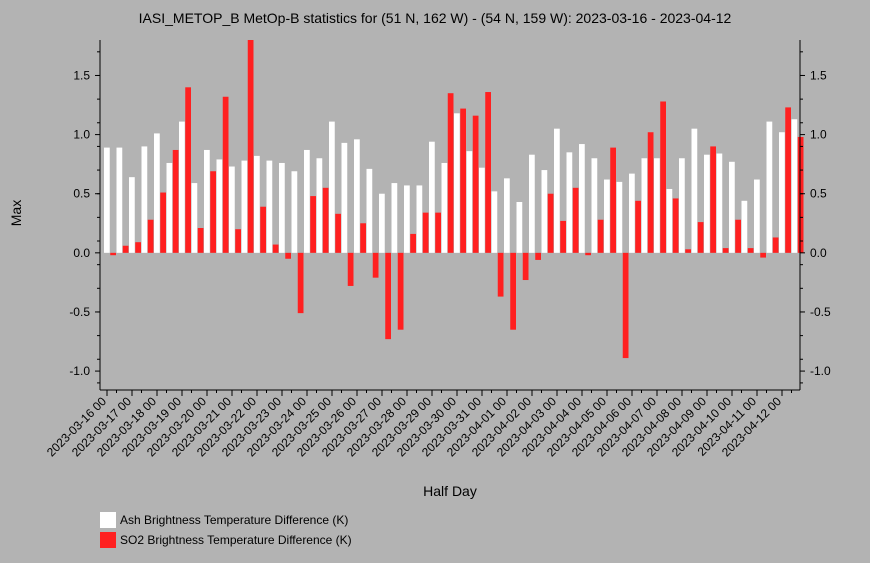  What do you see at coordinates (820, 312) in the screenshot?
I see `y-tick-label-right: -0.5` at bounding box center [820, 312].